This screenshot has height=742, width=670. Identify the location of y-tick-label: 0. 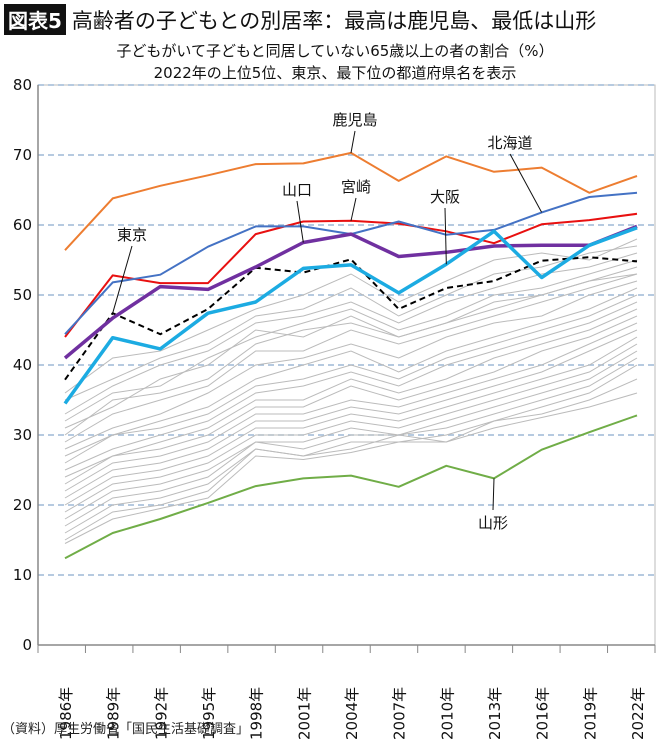
(27, 645).